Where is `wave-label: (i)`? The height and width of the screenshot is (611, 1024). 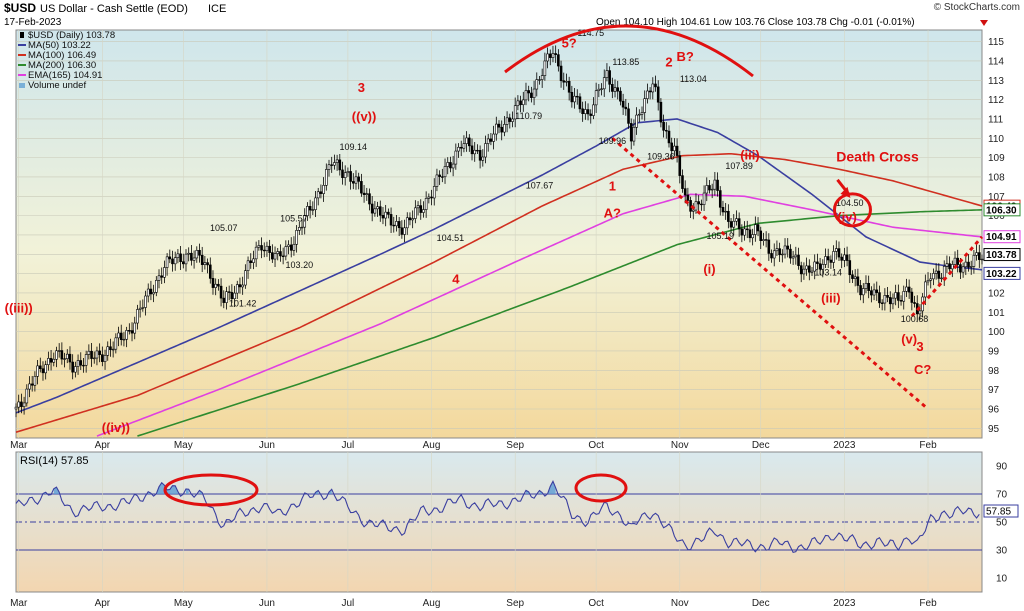 wave-label: (i) is located at coordinates (709, 269).